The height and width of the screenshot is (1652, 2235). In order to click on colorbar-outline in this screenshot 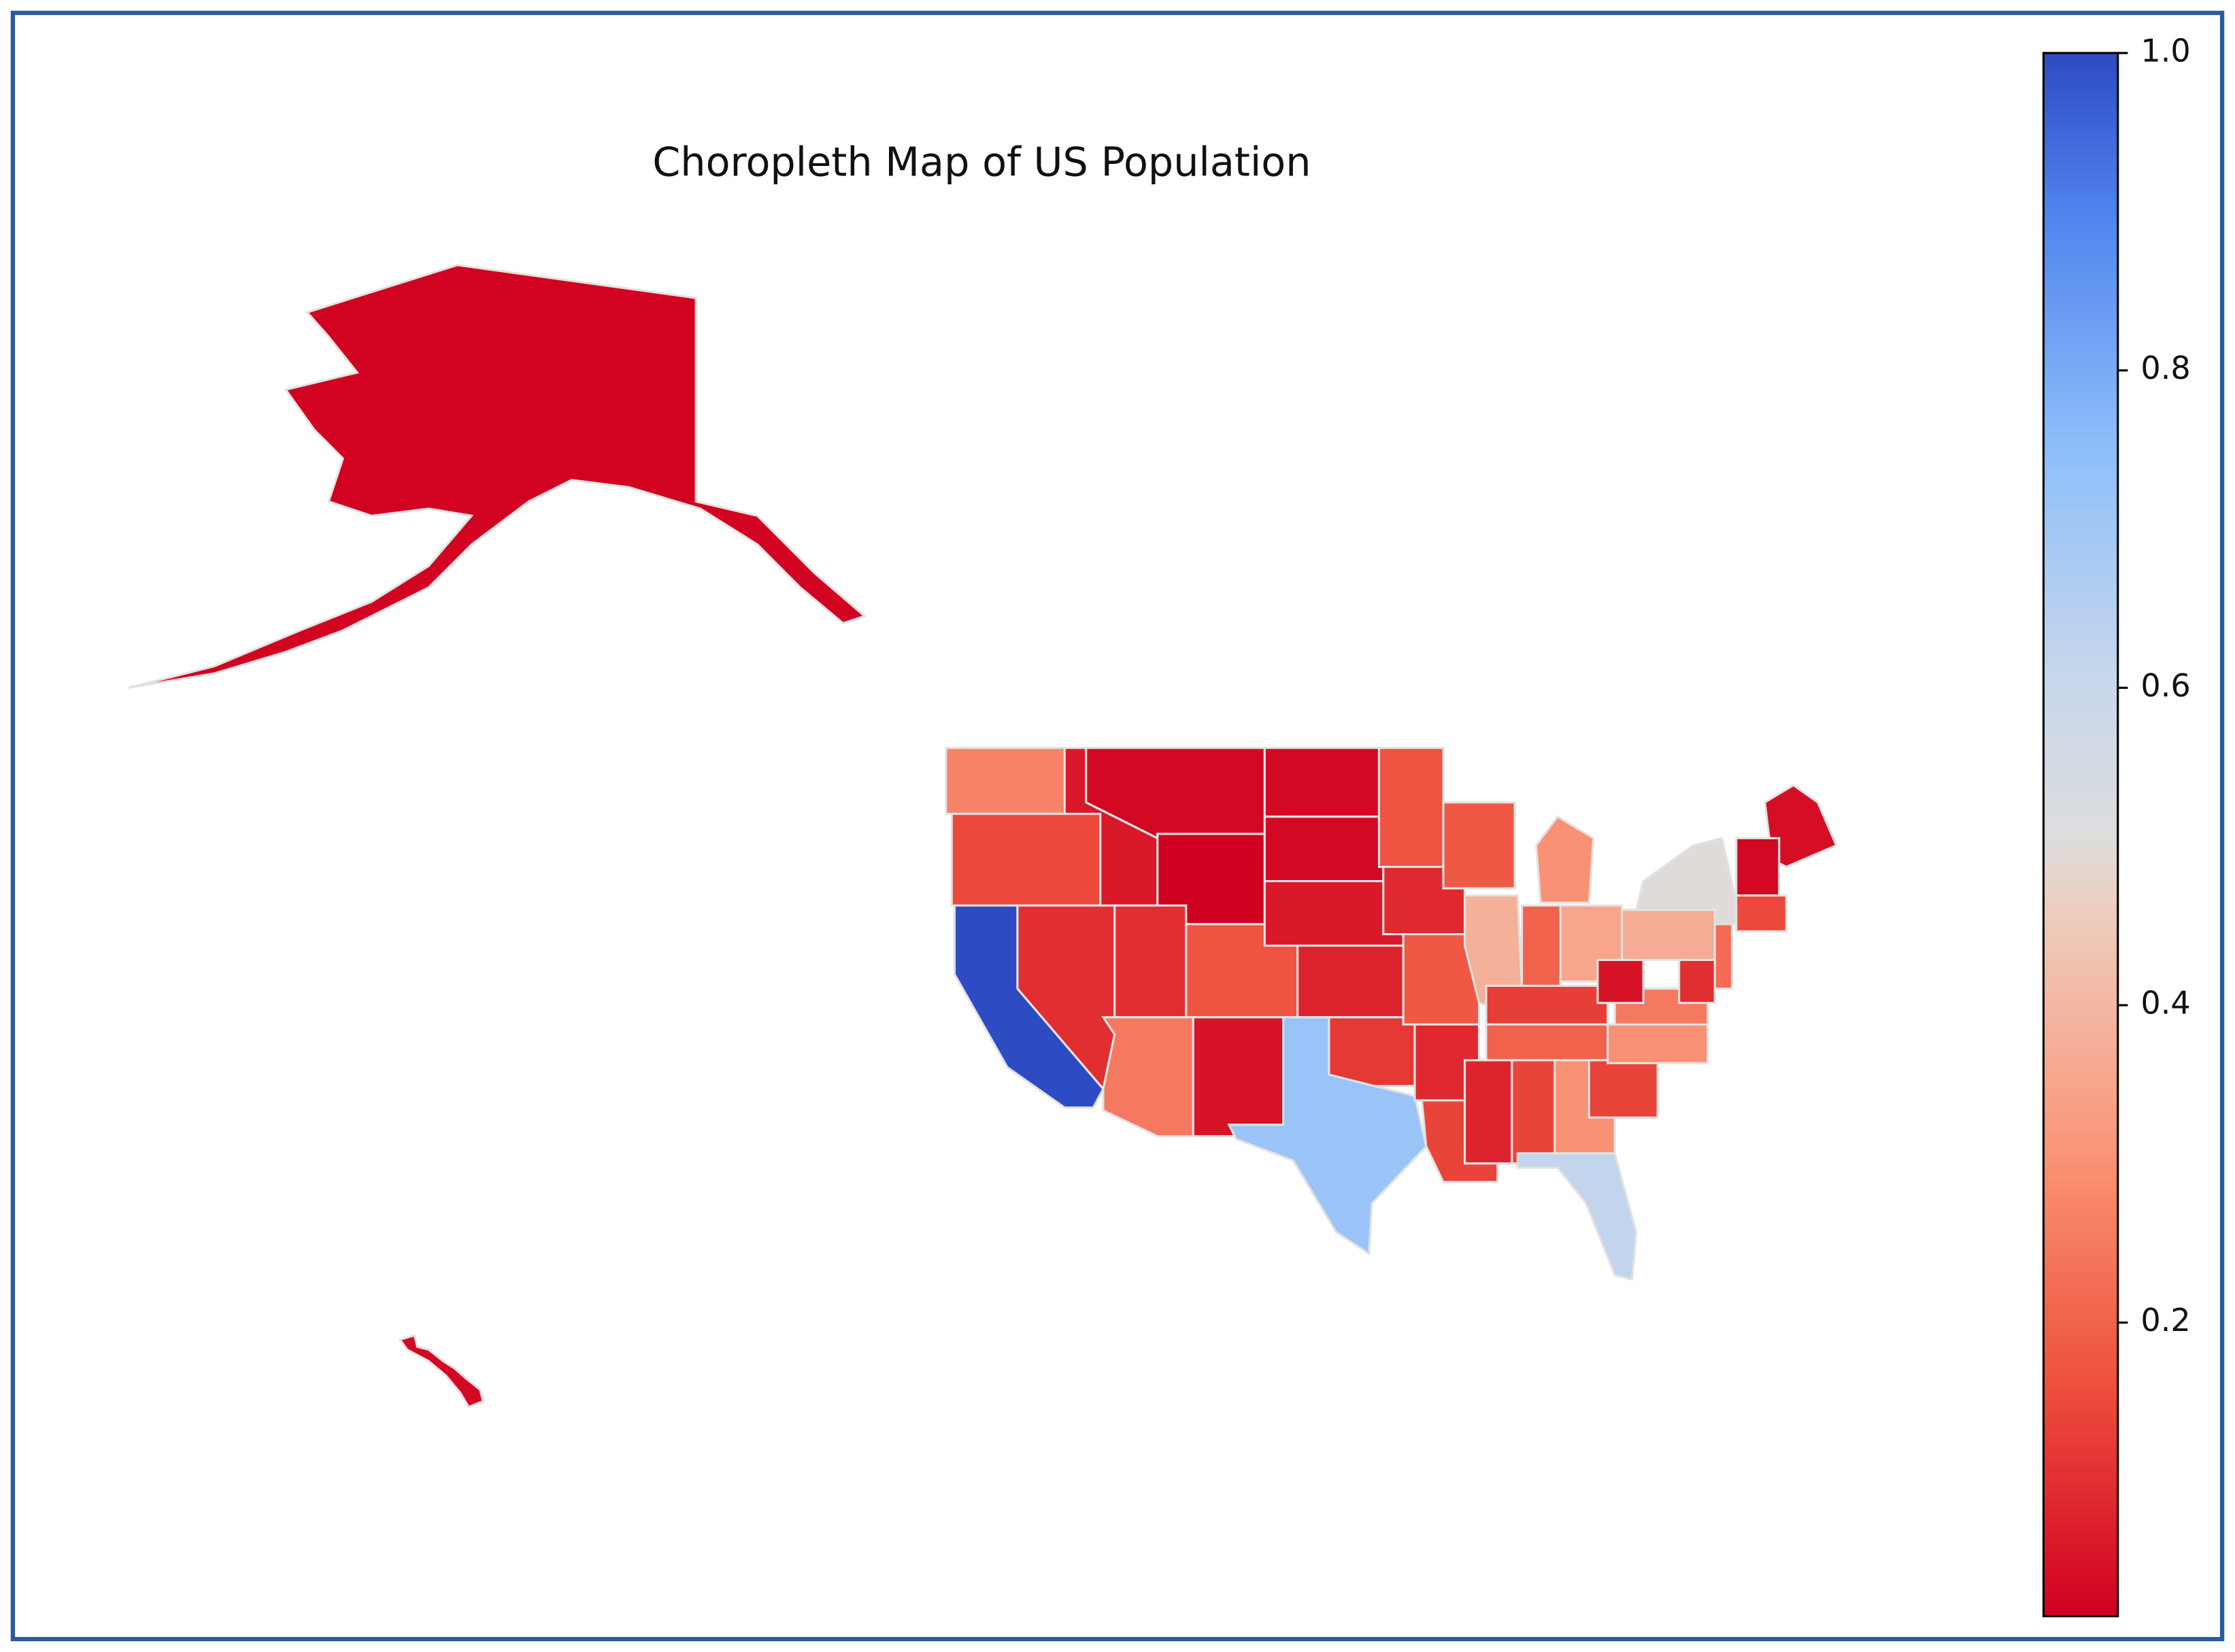, I will do `click(2080, 835)`.